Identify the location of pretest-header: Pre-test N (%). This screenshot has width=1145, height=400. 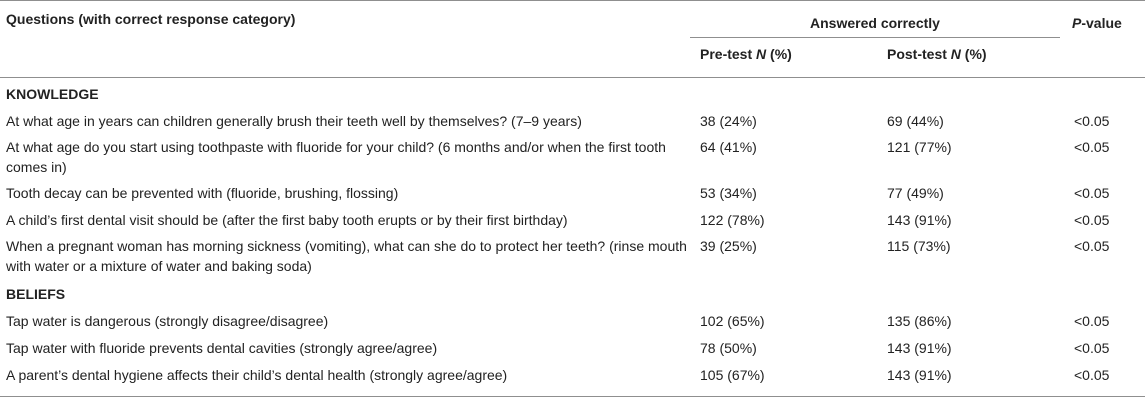
(746, 54).